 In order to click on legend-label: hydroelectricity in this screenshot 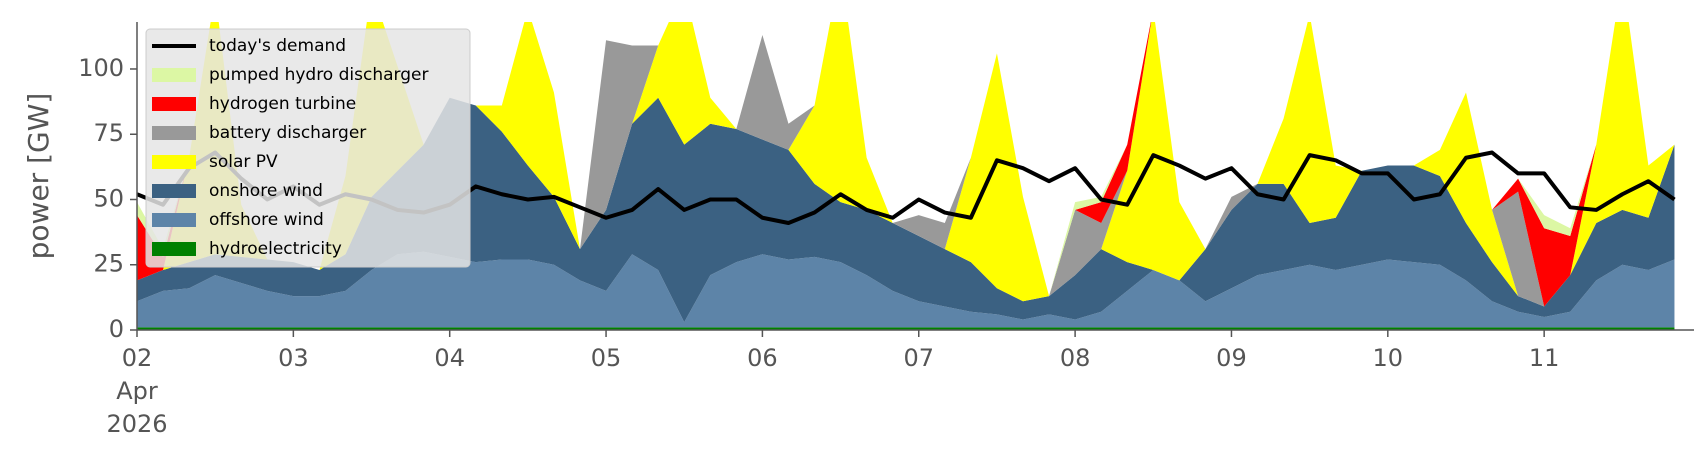, I will do `click(275, 249)`.